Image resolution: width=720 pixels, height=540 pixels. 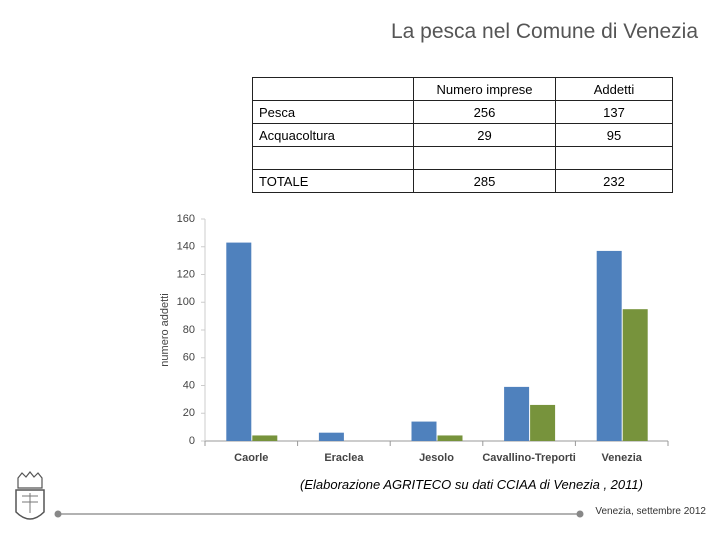 I want to click on y-tick-label: 160, so click(x=186, y=219).